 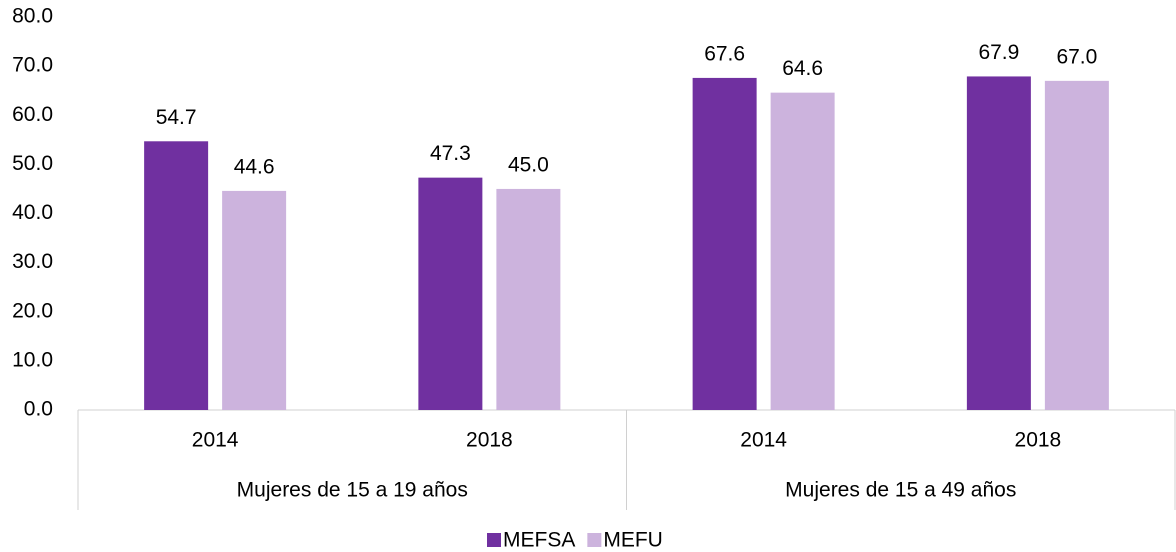 What do you see at coordinates (539, 540) in the screenshot?
I see `legend-label: MEFSA` at bounding box center [539, 540].